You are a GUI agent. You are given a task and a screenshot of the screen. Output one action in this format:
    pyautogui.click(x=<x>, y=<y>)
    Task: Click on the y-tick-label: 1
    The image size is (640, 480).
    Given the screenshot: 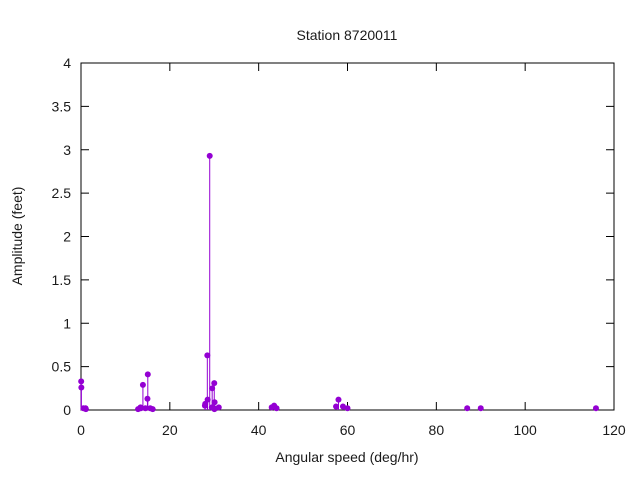 What is the action you would take?
    pyautogui.click(x=67, y=323)
    